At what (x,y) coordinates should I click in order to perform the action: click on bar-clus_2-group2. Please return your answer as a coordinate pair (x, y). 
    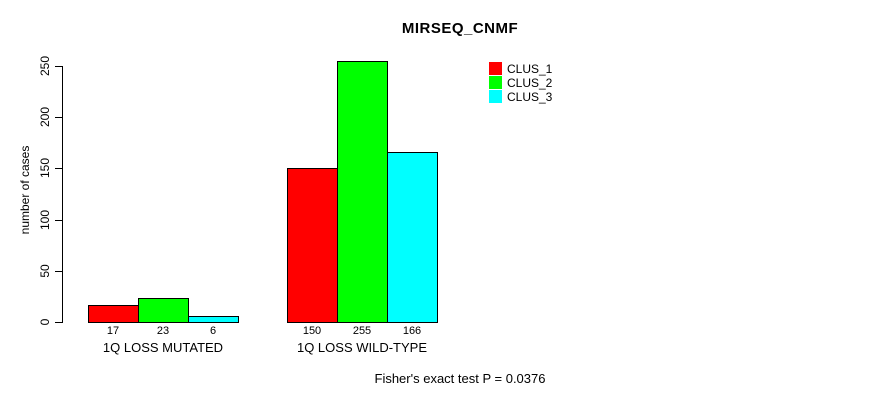
    Looking at the image, I should click on (362, 192).